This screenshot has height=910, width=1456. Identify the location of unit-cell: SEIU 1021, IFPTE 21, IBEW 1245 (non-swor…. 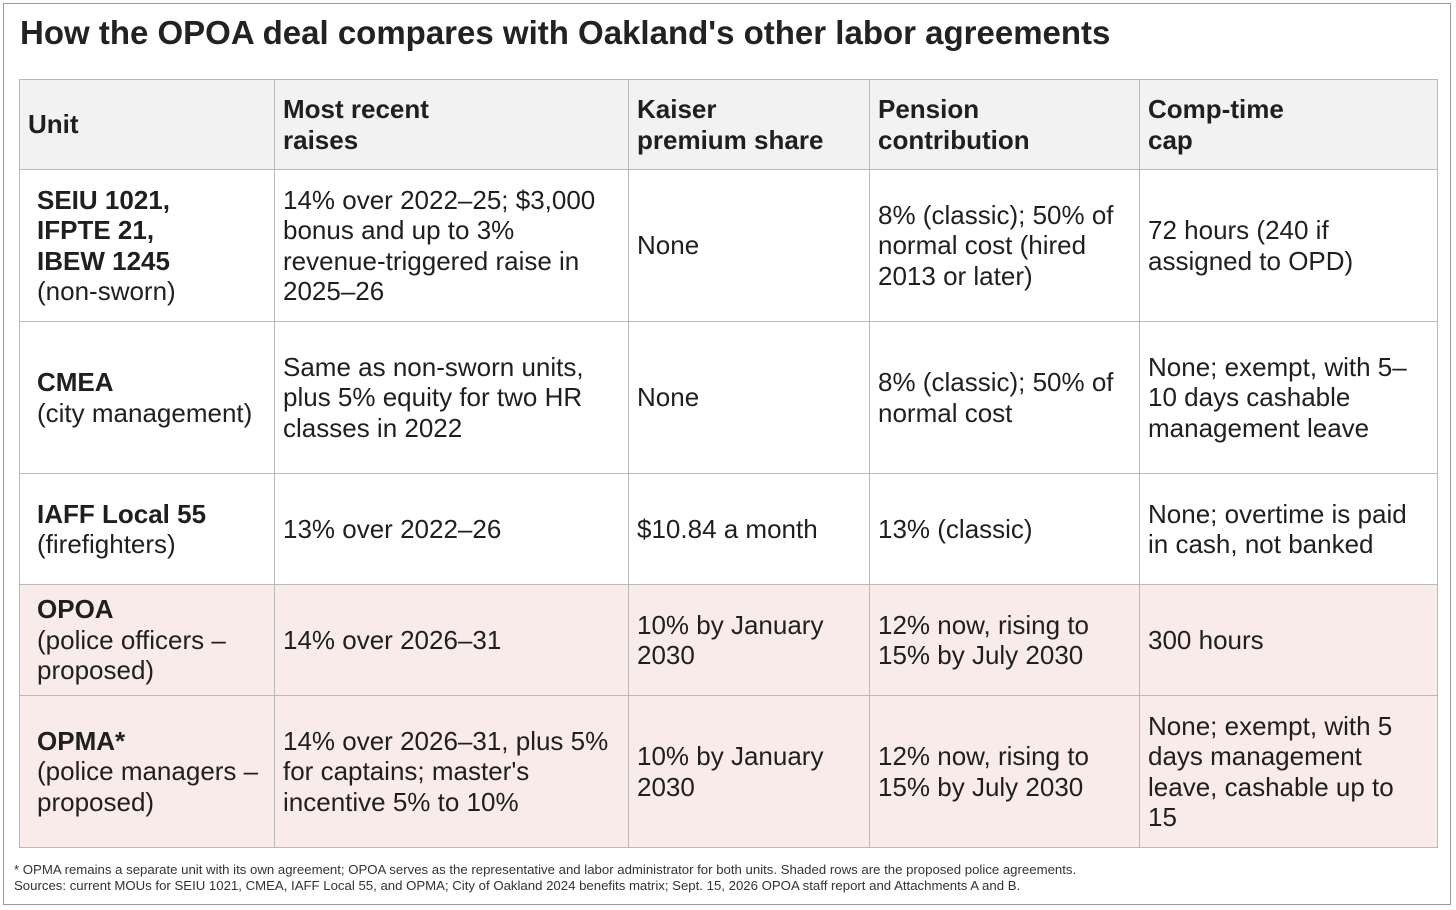
(147, 245).